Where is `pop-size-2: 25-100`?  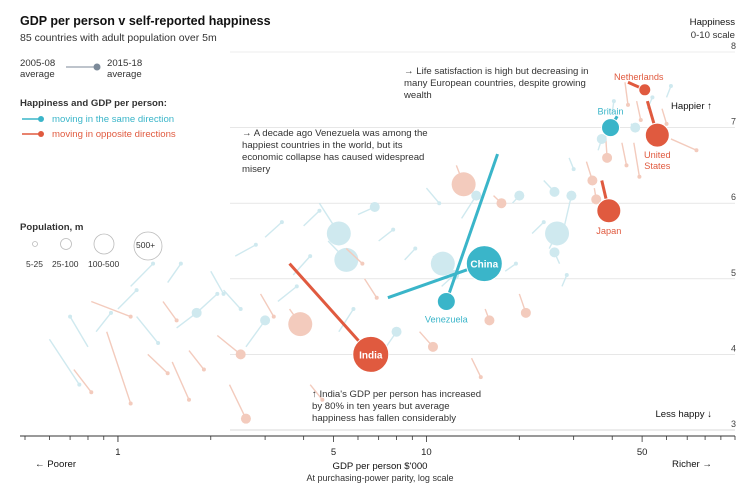
pop-size-2: 25-100 is located at coordinates (65, 264).